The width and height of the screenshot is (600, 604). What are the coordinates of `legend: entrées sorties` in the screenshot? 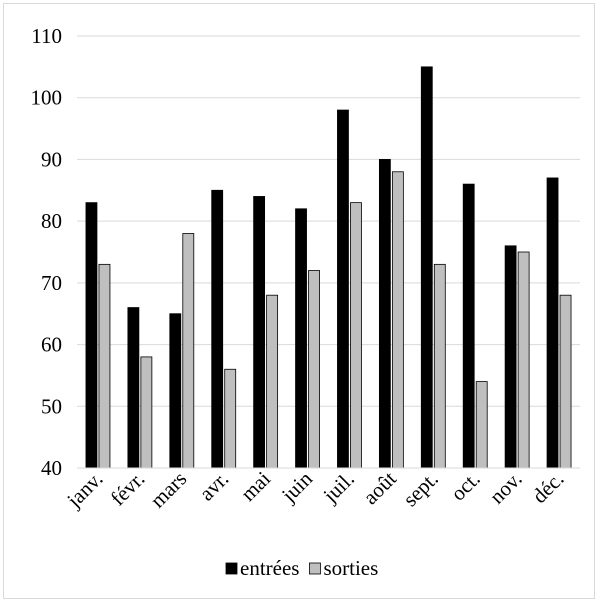 It's located at (301, 568).